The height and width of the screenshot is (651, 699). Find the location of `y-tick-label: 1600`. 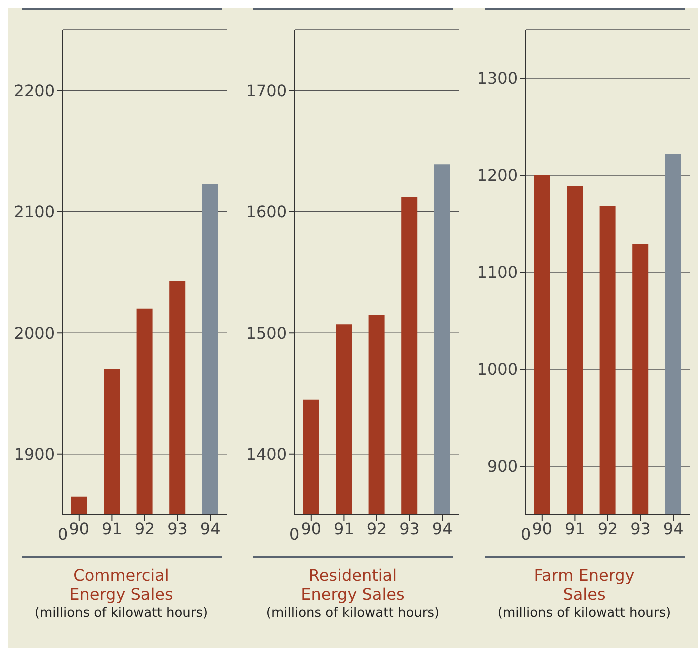

y-tick-label: 1600 is located at coordinates (266, 212).